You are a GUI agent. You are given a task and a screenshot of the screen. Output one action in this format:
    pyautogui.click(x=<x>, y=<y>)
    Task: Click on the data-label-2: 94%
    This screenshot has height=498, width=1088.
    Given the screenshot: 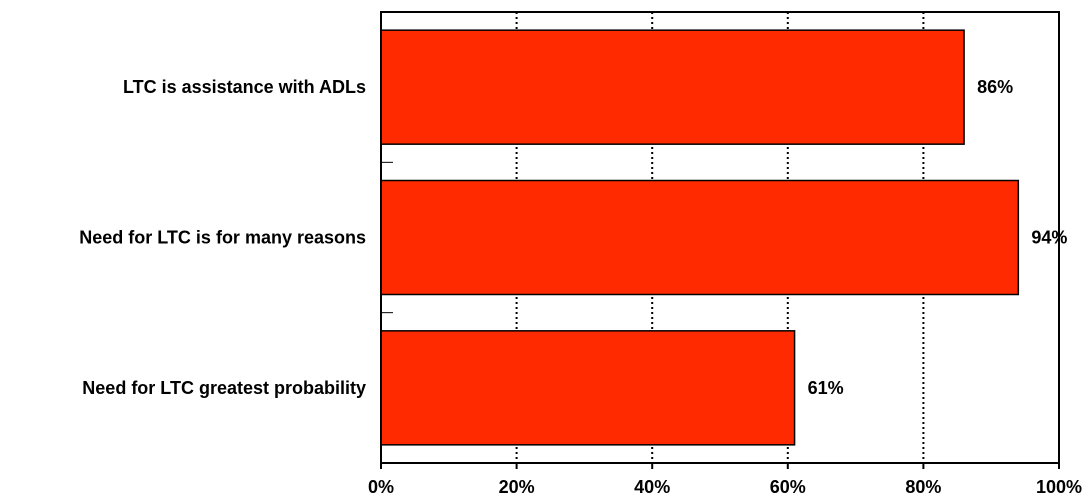 What is the action you would take?
    pyautogui.click(x=1049, y=238)
    